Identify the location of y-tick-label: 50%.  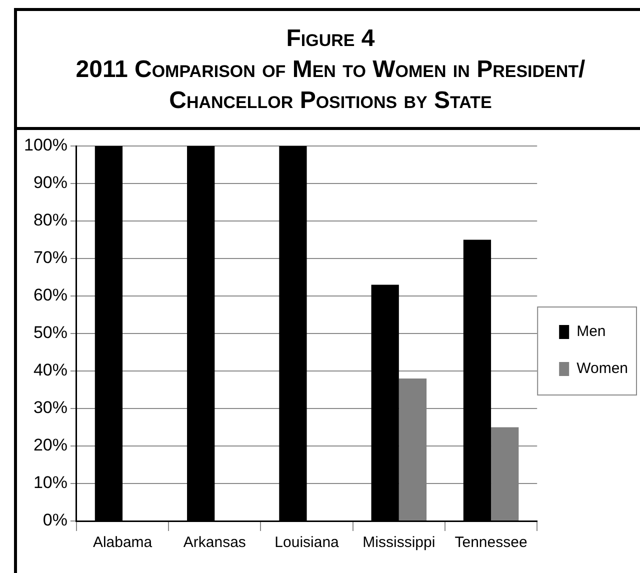
(50, 332).